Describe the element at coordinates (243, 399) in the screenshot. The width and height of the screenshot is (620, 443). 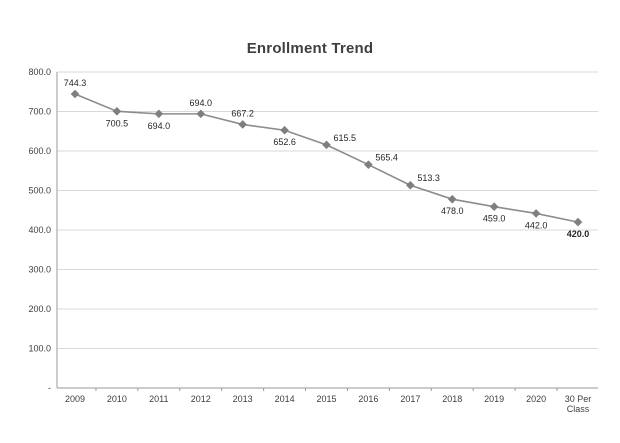
I see `svg-text: 2013` at that location.